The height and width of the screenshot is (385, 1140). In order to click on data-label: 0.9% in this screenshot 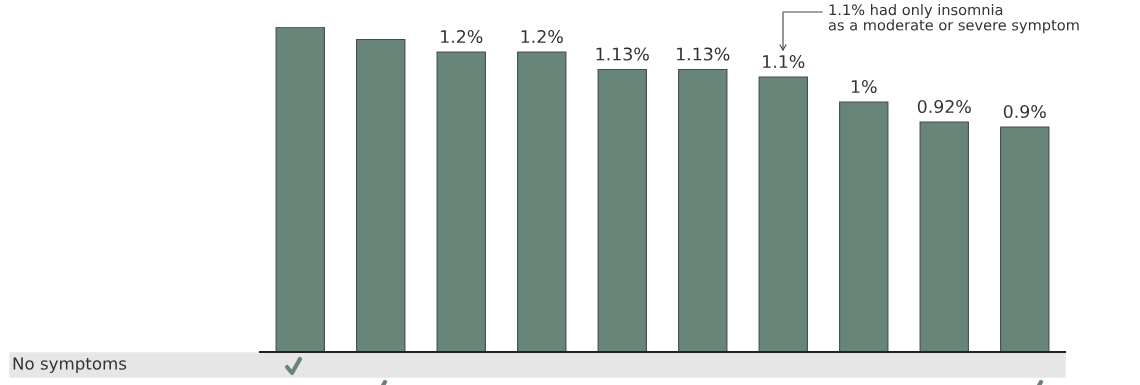, I will do `click(1024, 111)`.